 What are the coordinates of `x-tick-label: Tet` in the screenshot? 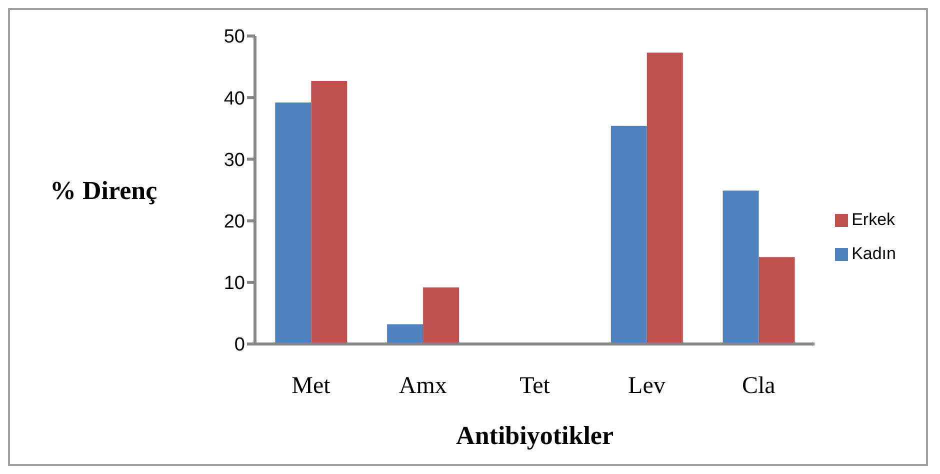 It's located at (535, 386).